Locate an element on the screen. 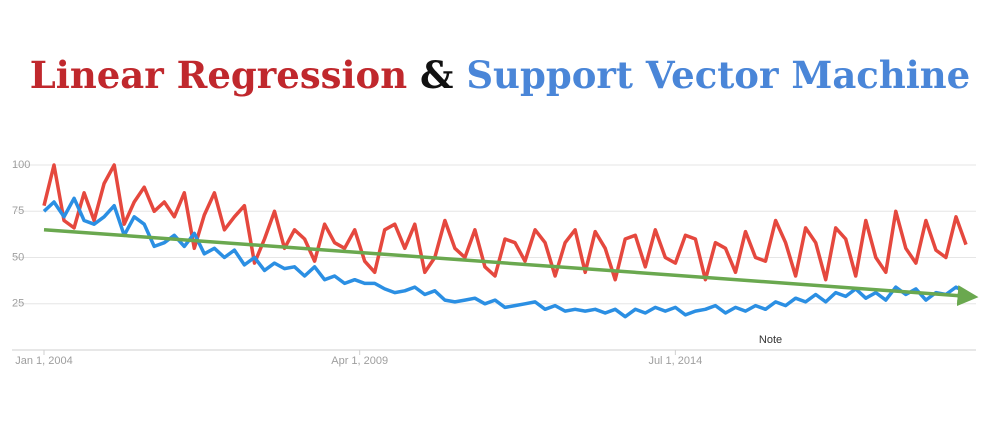  x-tick-label: Apr 1, 2009 is located at coordinates (359, 361).